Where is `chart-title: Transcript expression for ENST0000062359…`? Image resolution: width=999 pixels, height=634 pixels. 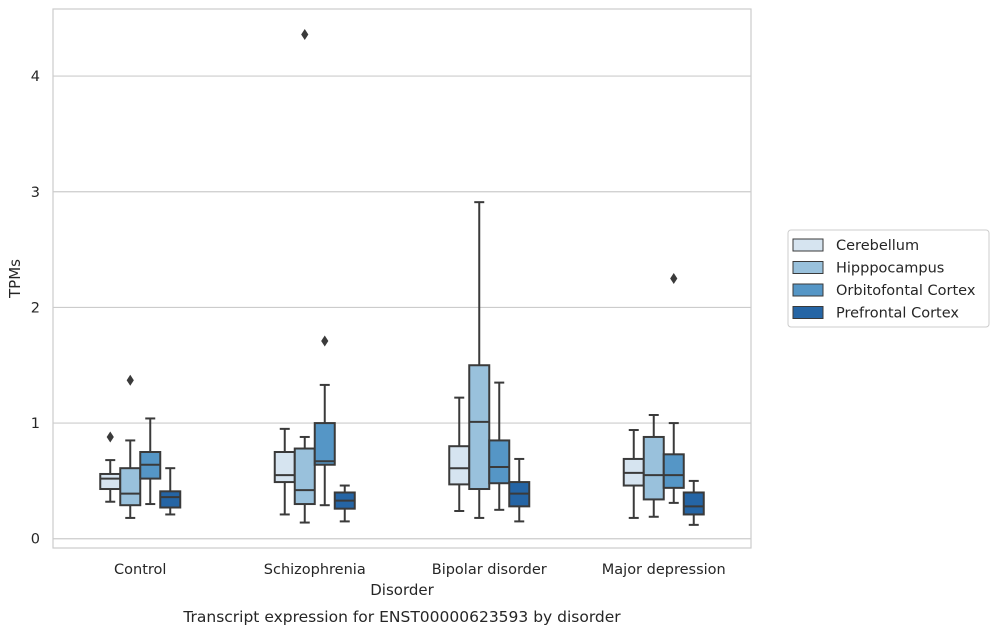
chart-title: Transcript expression for ENST0000062359… is located at coordinates (401, 617).